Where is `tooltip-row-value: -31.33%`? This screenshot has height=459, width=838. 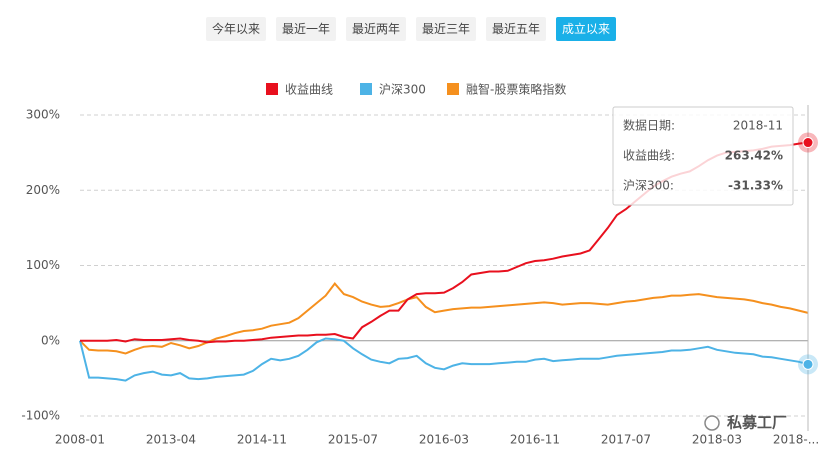
tooltip-row-value: -31.33% is located at coordinates (755, 186).